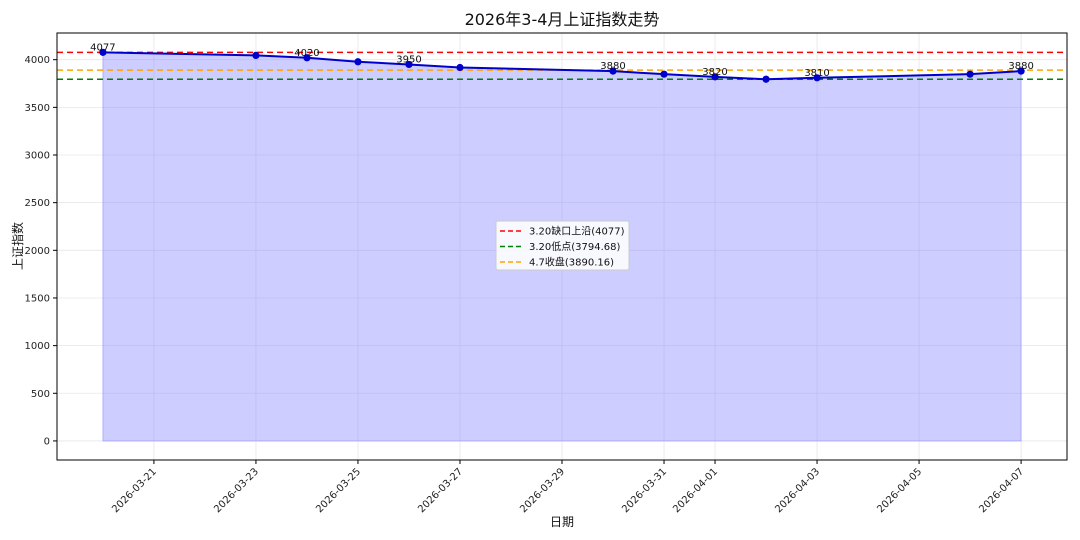  What do you see at coordinates (575, 246) in the screenshot?
I see `legend-label: 3.20低点(3794.68)` at bounding box center [575, 246].